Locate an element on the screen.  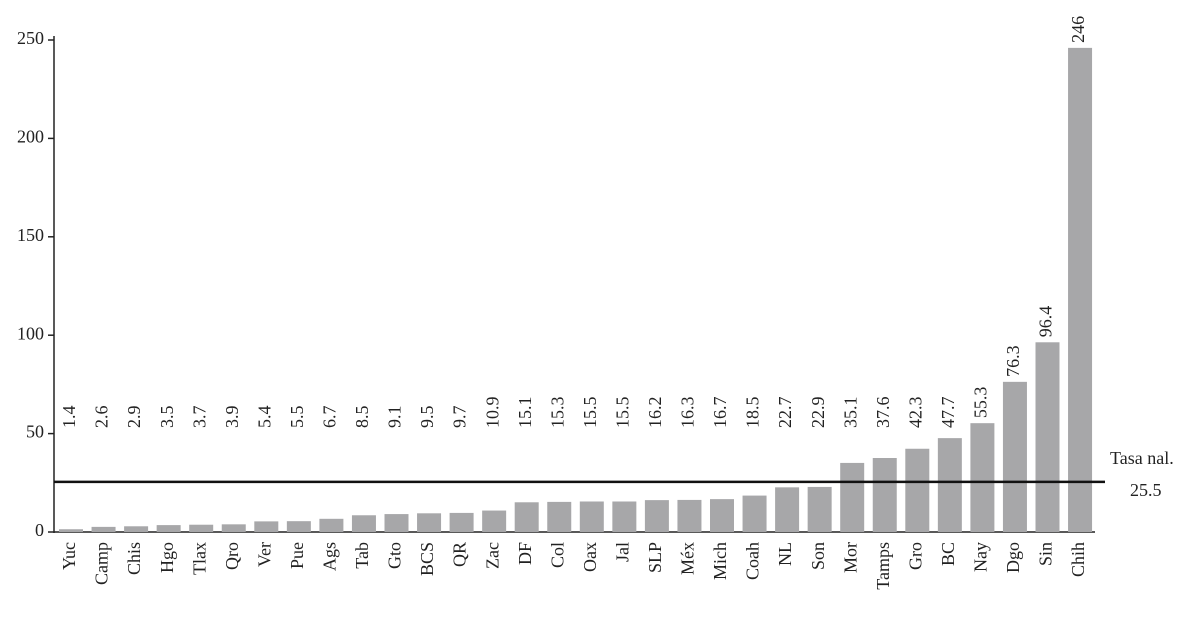
value-label: 76.3 is located at coordinates (1013, 360).